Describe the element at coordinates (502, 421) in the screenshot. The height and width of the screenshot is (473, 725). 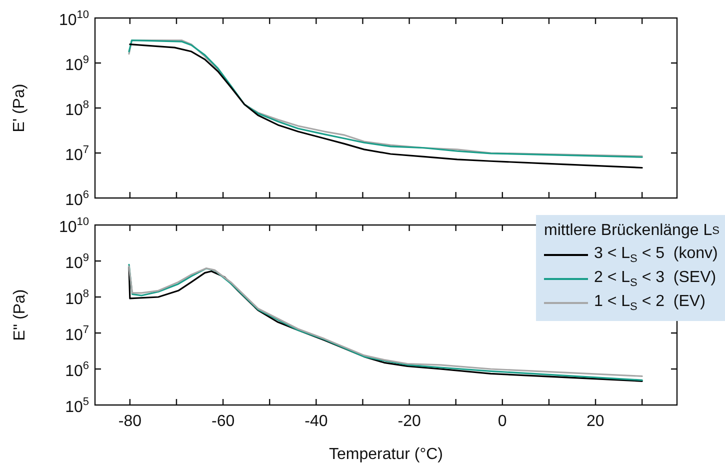
I see `x-tick-label: 0` at that location.